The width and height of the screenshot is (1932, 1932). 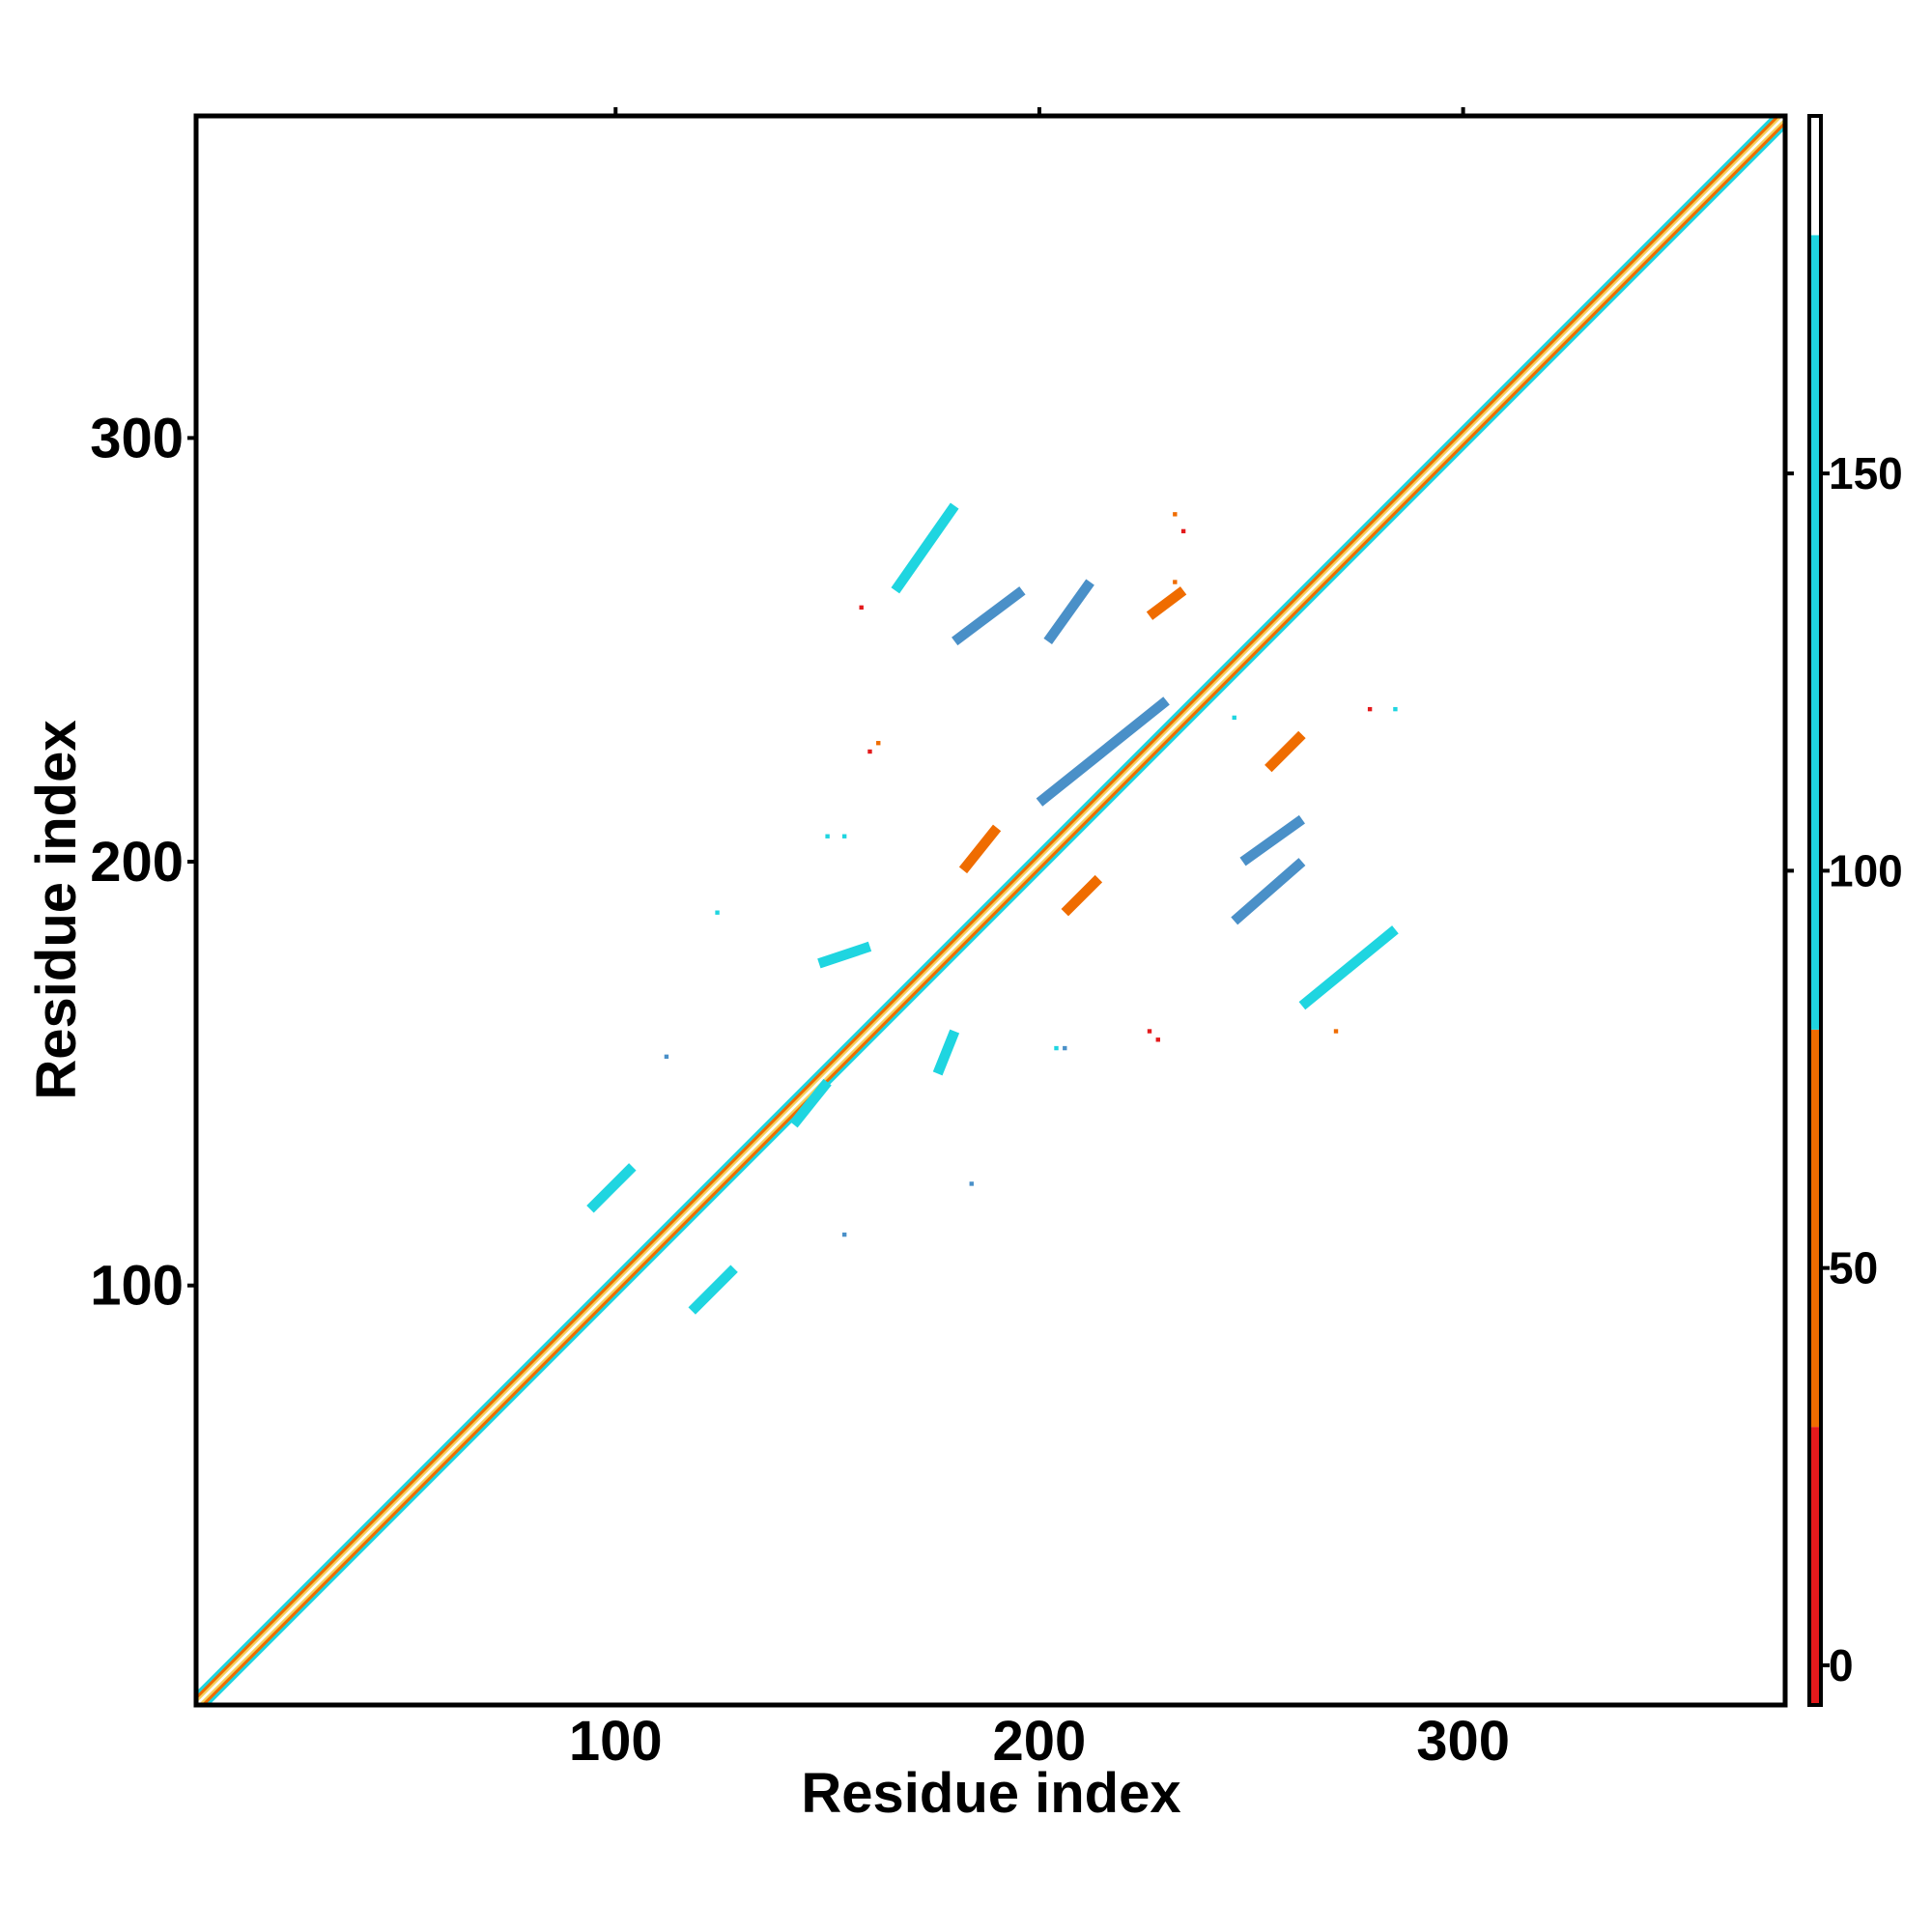 What do you see at coordinates (1040, 1741) in the screenshot?
I see `x-tick-label: 200` at bounding box center [1040, 1741].